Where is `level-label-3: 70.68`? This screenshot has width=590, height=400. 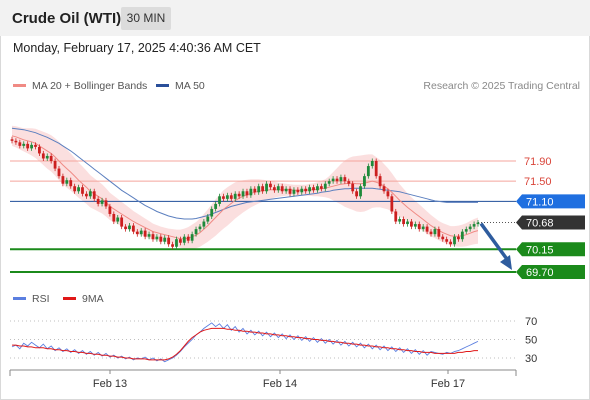 level-label-3: 70.68 is located at coordinates (540, 224).